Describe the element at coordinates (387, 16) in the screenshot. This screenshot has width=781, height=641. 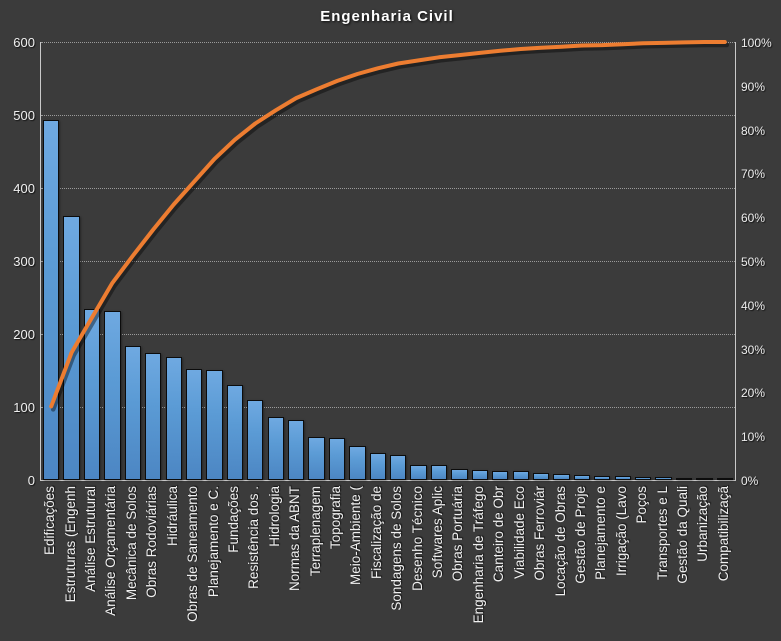
I see `chart-title: Engenharia Civil` at that location.